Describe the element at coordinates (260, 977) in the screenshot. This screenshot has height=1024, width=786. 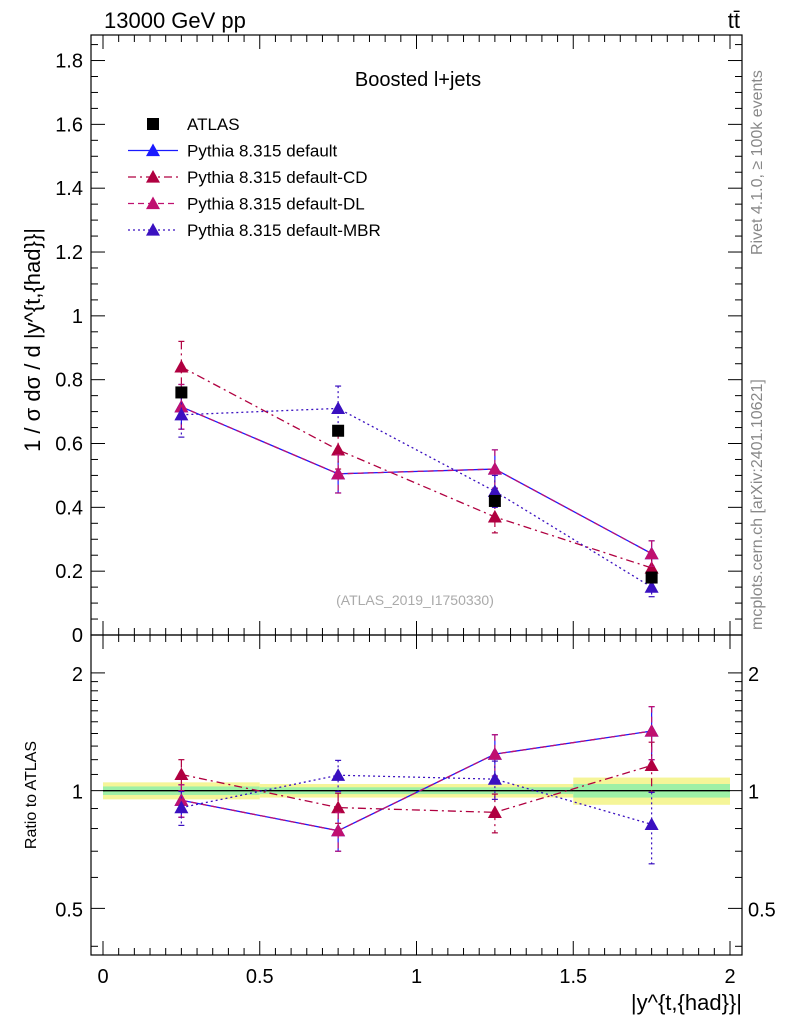
I see `x-tick-label: 0.5` at that location.